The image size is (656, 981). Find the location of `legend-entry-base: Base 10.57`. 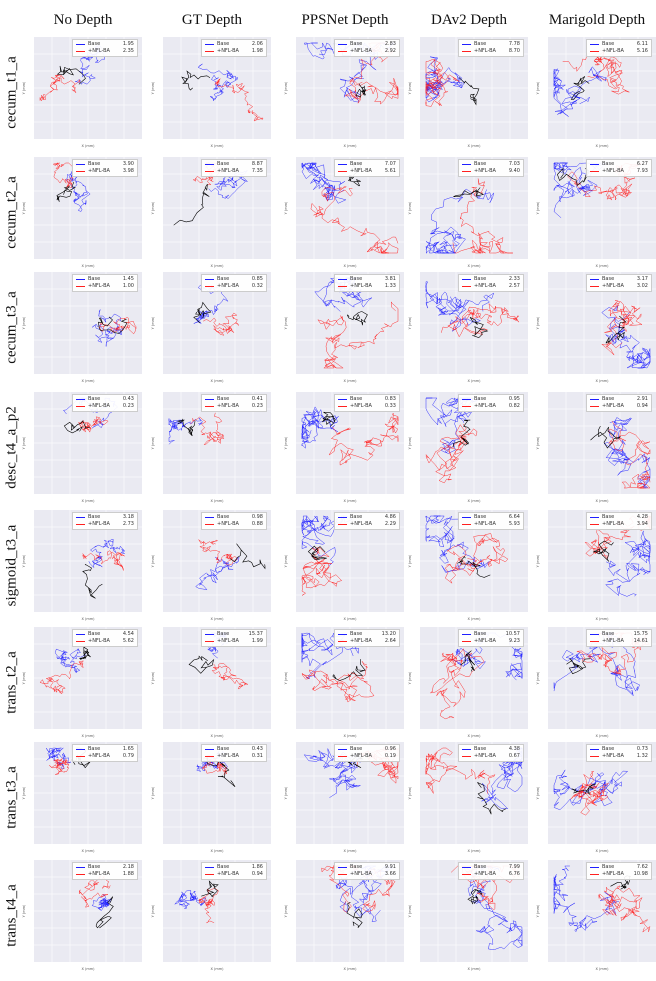

legend-entry-base: Base 10.57 is located at coordinates (491, 634).